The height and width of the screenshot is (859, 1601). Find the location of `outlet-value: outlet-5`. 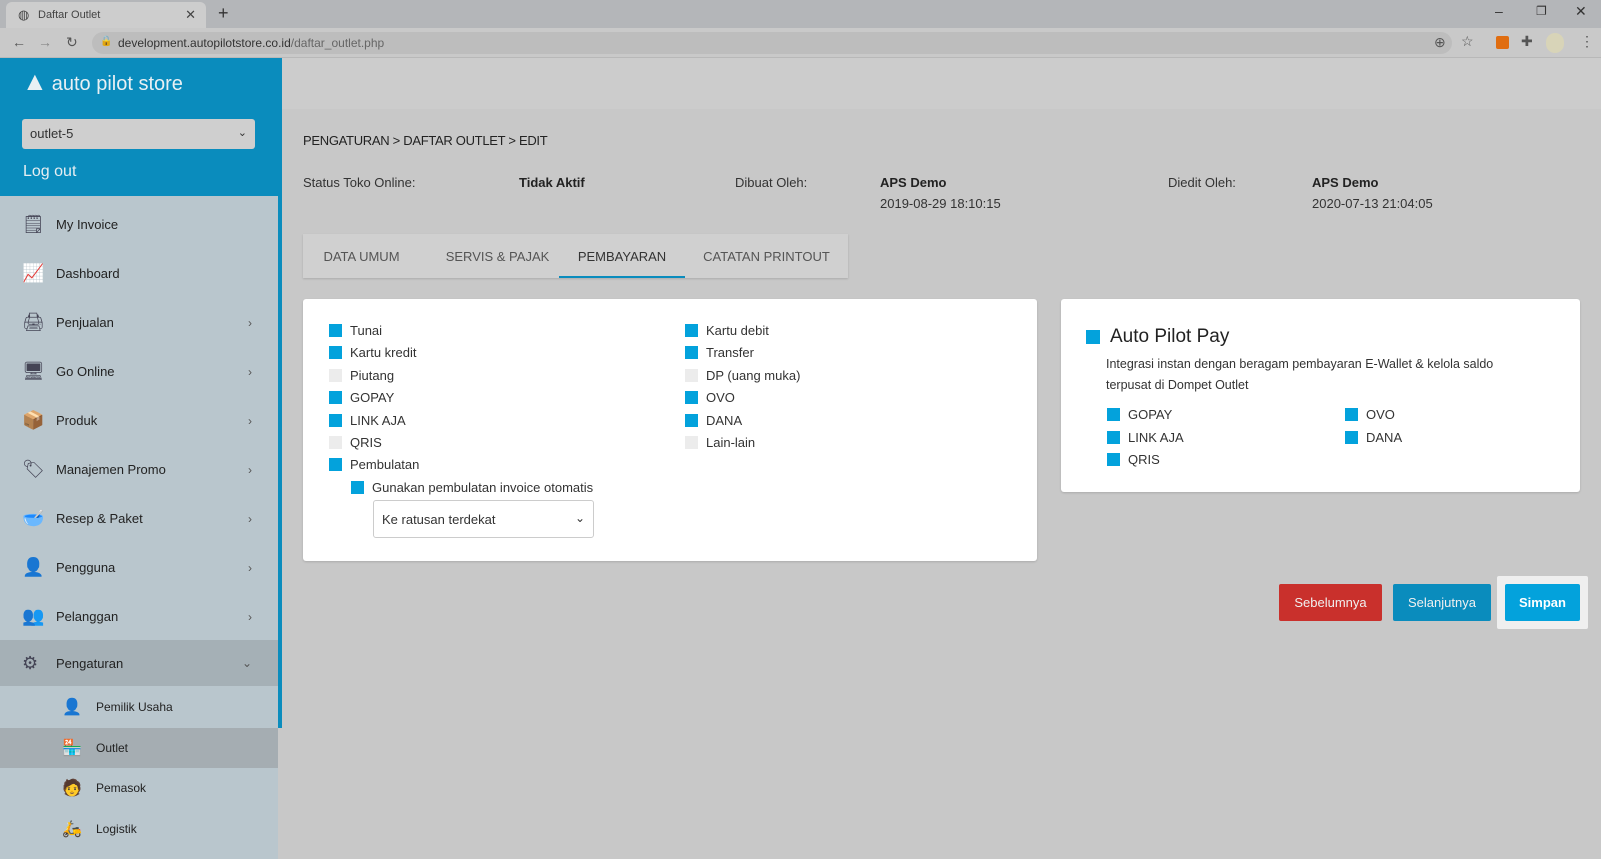

outlet-value: outlet-5 is located at coordinates (52, 133).